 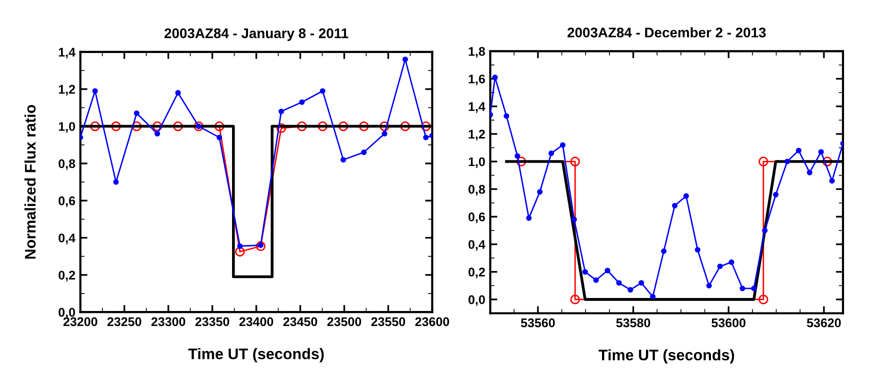 What do you see at coordinates (344, 321) in the screenshot?
I see `x-tick-label: 23500` at bounding box center [344, 321].